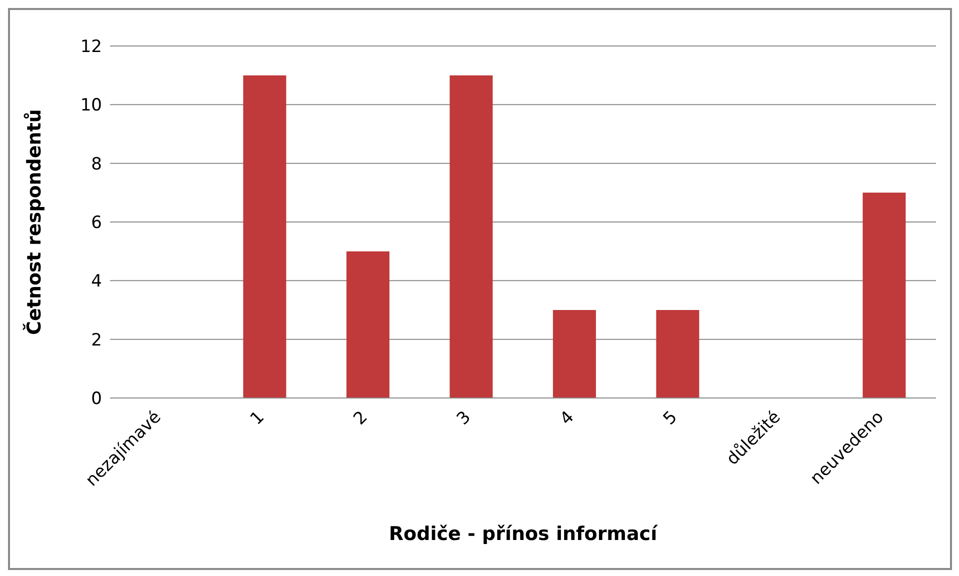 The width and height of the screenshot is (959, 576). What do you see at coordinates (671, 418) in the screenshot?
I see `x-tick-label: 5` at bounding box center [671, 418].